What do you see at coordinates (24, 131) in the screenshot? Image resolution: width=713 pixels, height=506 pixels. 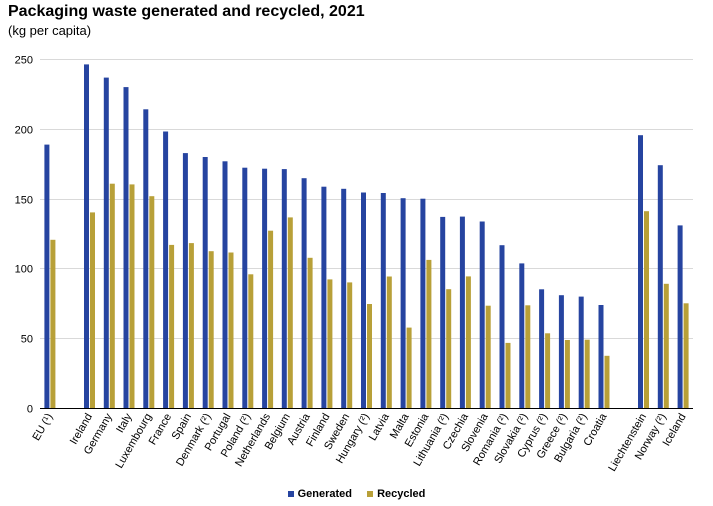 I see `y-tick-label: 200` at bounding box center [24, 131].